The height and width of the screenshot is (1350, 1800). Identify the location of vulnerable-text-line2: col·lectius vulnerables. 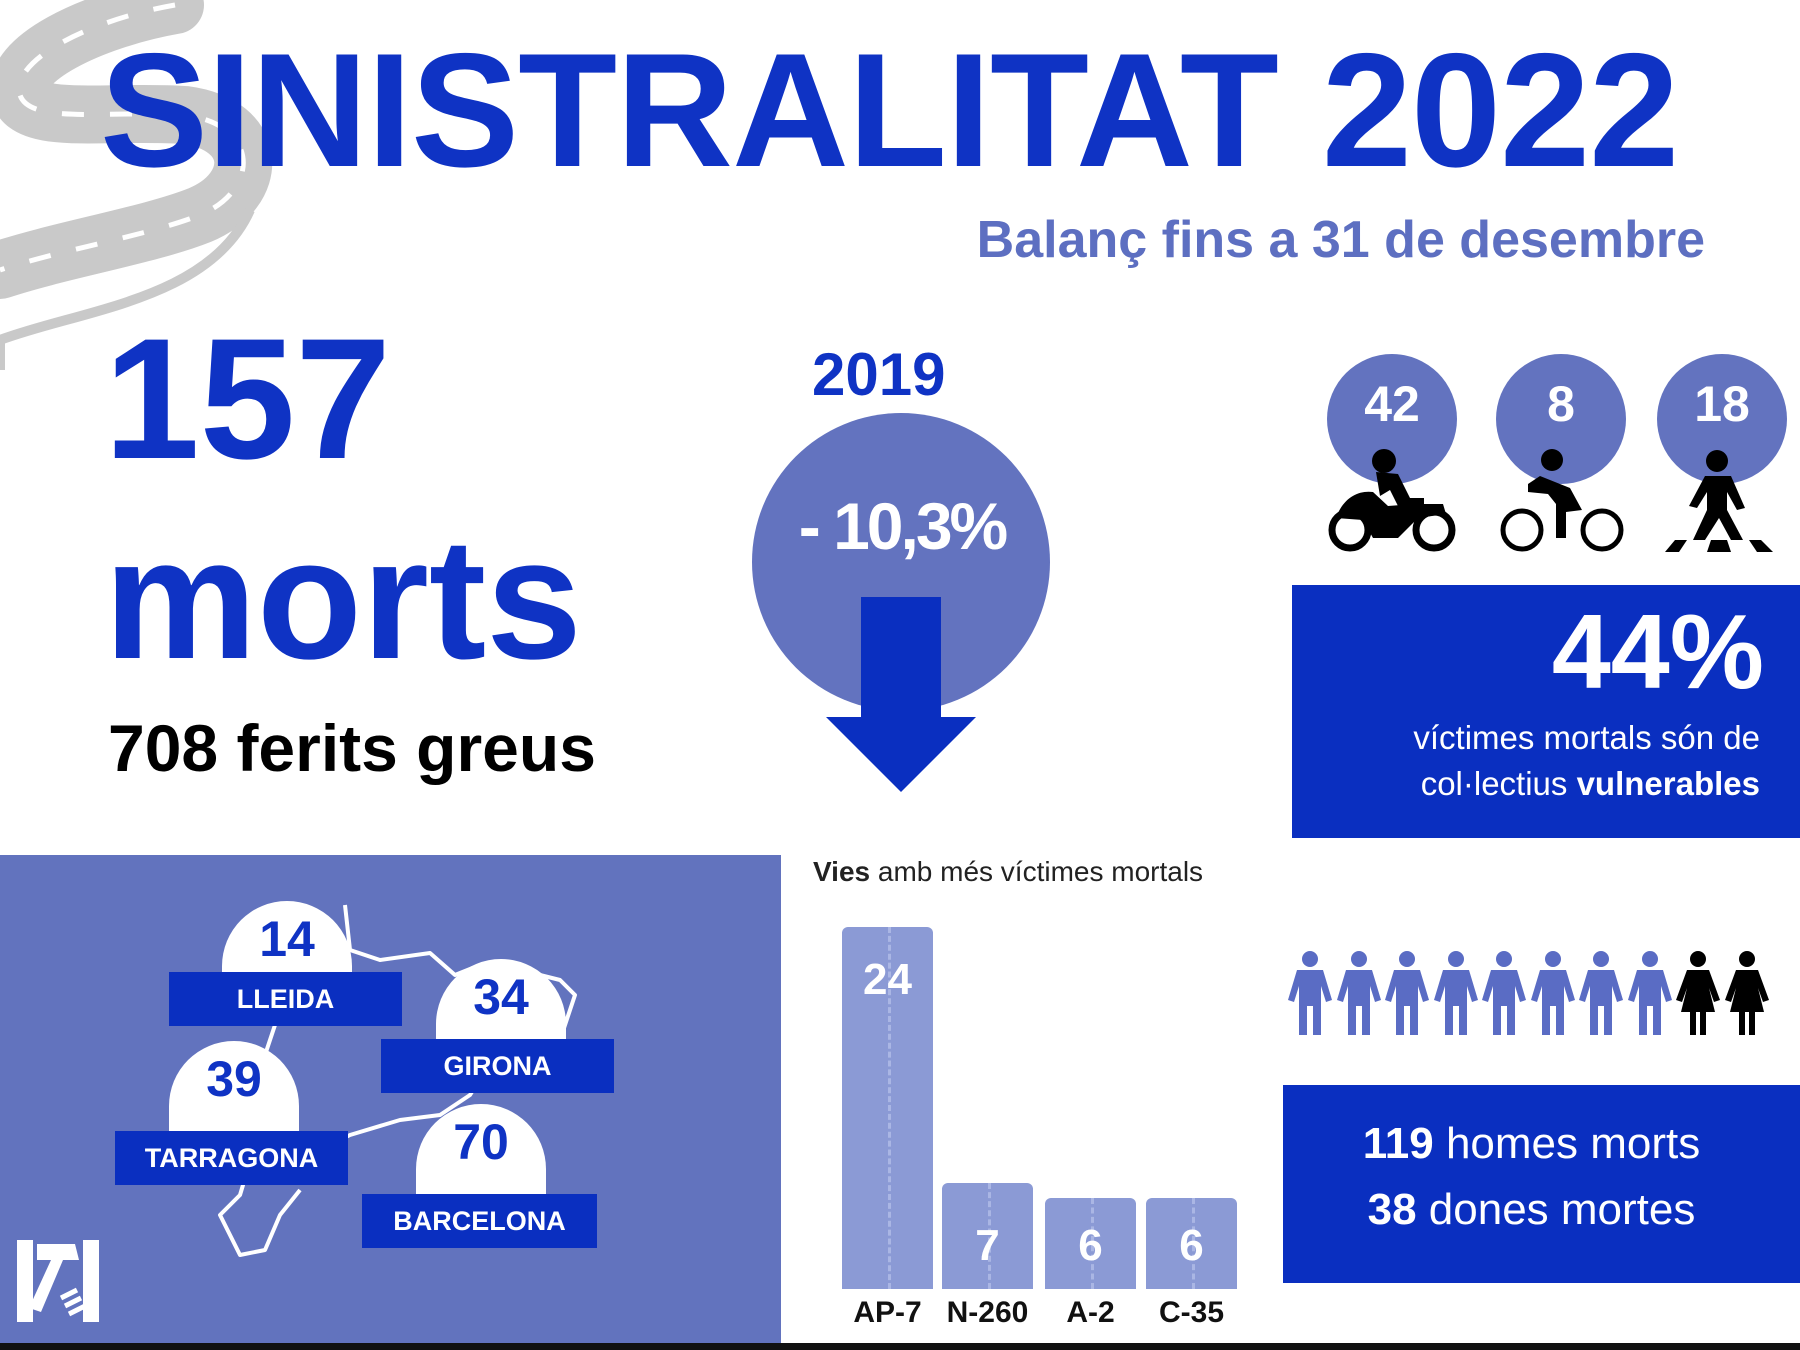
(1590, 784).